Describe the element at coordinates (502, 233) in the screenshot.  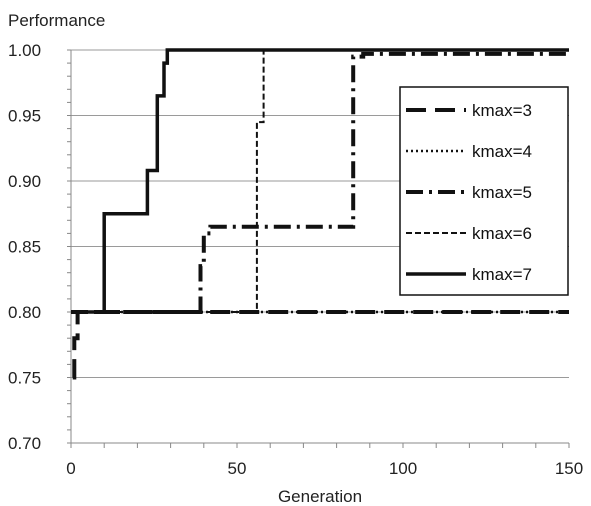
I see `legend-label: kmax=6` at that location.